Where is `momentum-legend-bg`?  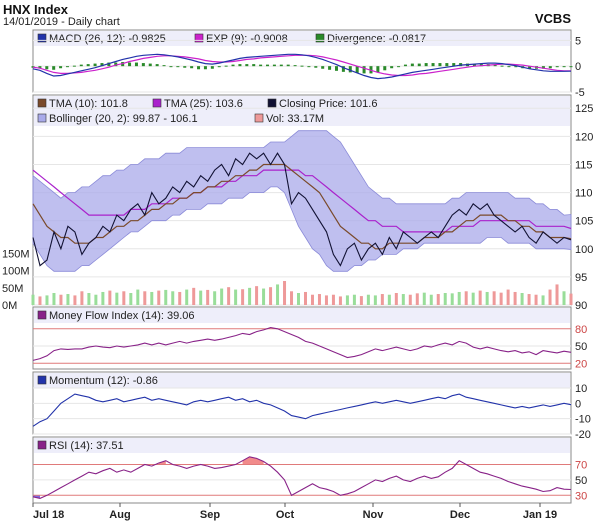
momentum-legend-bg is located at coordinates (302, 380).